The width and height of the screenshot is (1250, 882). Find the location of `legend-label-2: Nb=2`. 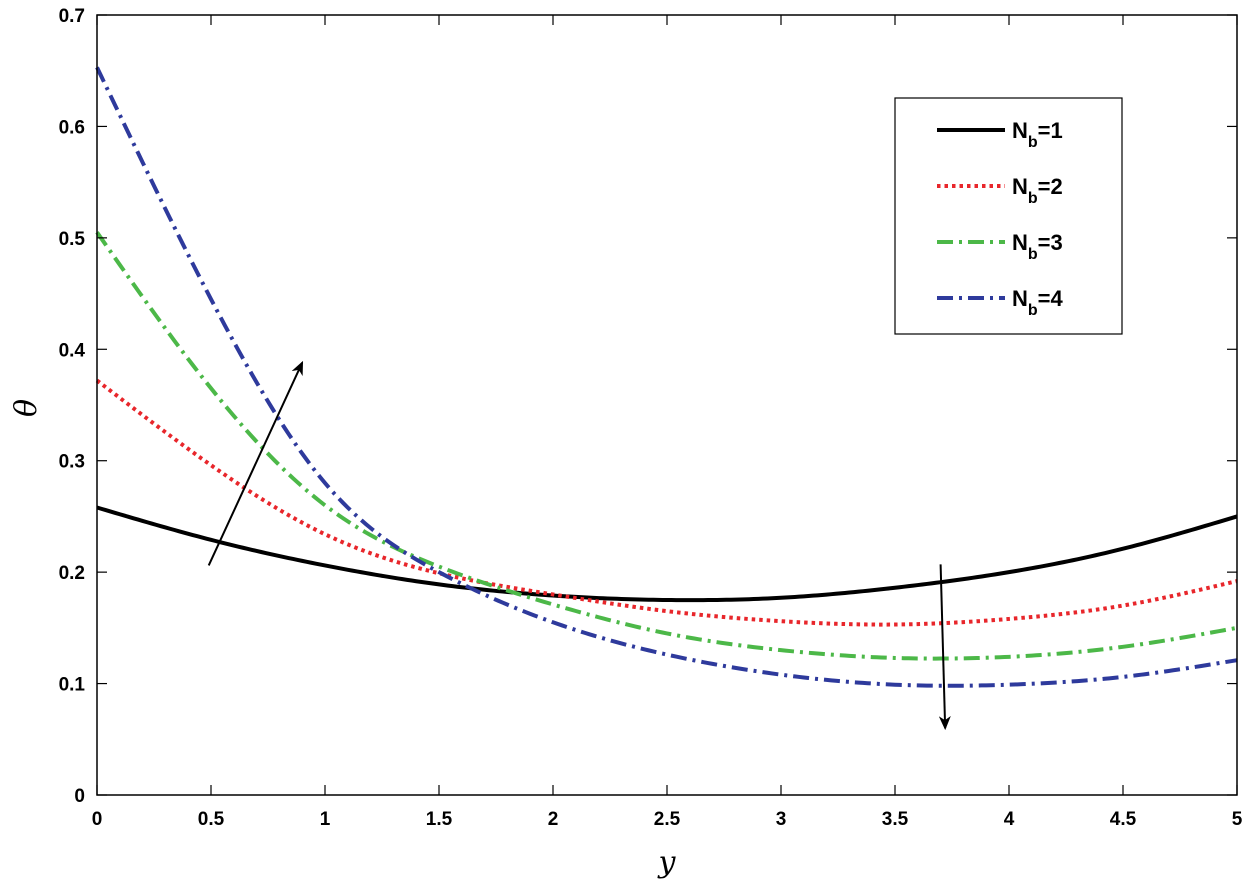

legend-label-2: Nb=2 is located at coordinates (1037, 190).